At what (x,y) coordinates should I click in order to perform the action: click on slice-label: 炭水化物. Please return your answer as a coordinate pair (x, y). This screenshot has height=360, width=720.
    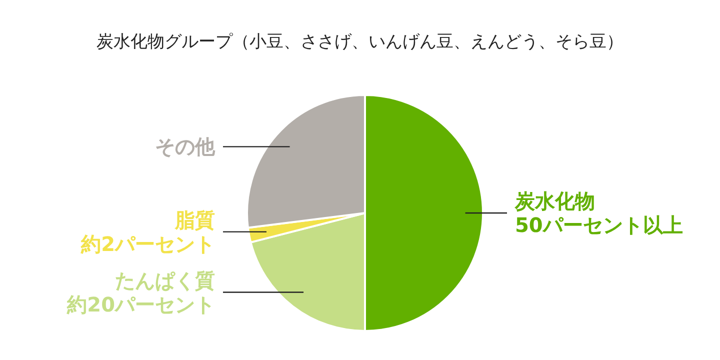
    Looking at the image, I should click on (554, 201).